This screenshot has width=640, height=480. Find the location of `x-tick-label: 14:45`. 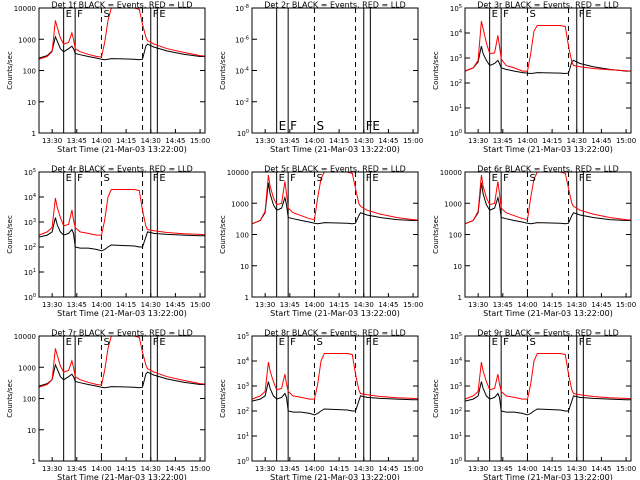

x-tick-label: 14:45 is located at coordinates (601, 305).